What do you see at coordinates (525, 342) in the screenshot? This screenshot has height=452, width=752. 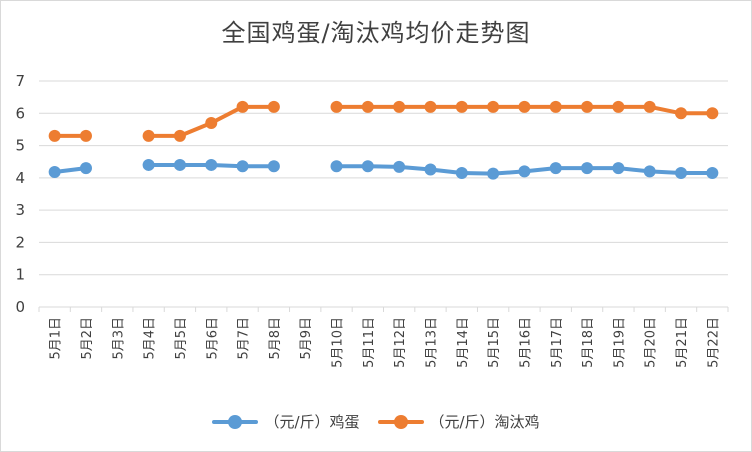 I see `x-tick-label: 5月16日` at bounding box center [525, 342].